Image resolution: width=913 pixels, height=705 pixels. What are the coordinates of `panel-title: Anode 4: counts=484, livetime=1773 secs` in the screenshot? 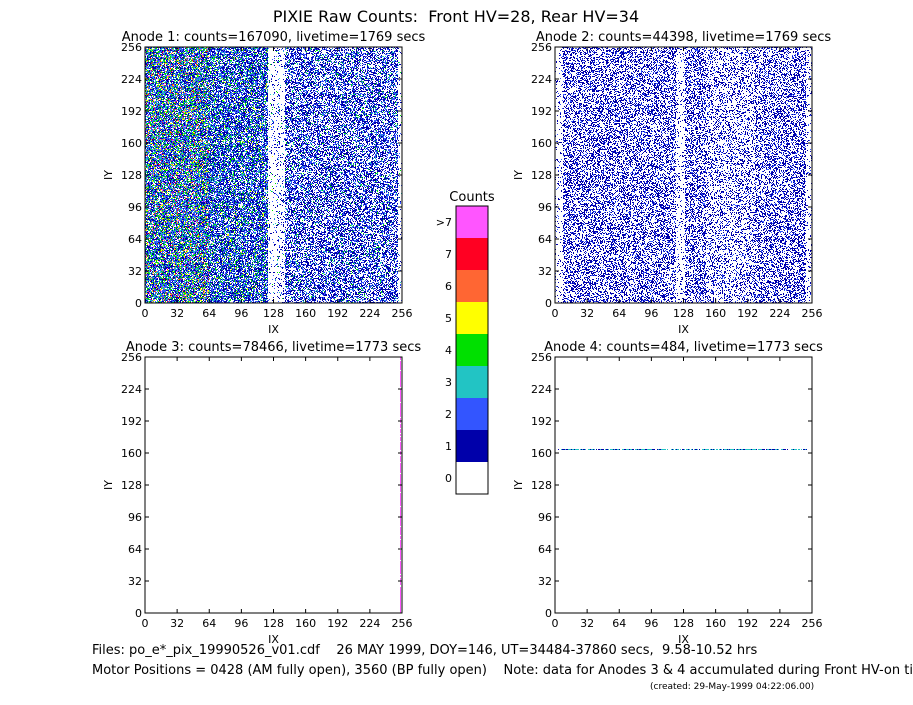 It's located at (683, 347).